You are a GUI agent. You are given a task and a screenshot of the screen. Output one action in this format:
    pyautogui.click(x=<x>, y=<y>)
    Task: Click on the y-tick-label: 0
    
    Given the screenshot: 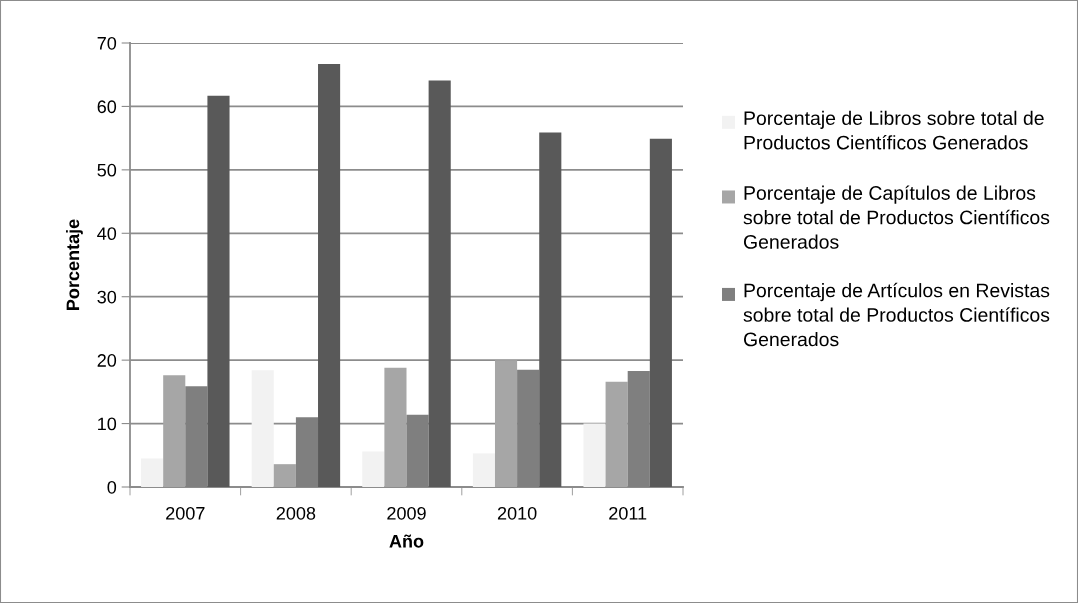 What is the action you would take?
    pyautogui.click(x=112, y=487)
    